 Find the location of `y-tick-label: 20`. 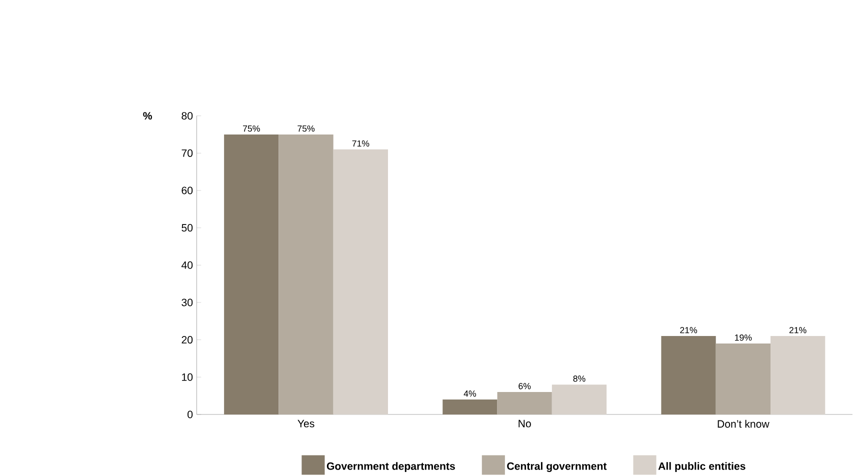

y-tick-label: 20 is located at coordinates (187, 340).